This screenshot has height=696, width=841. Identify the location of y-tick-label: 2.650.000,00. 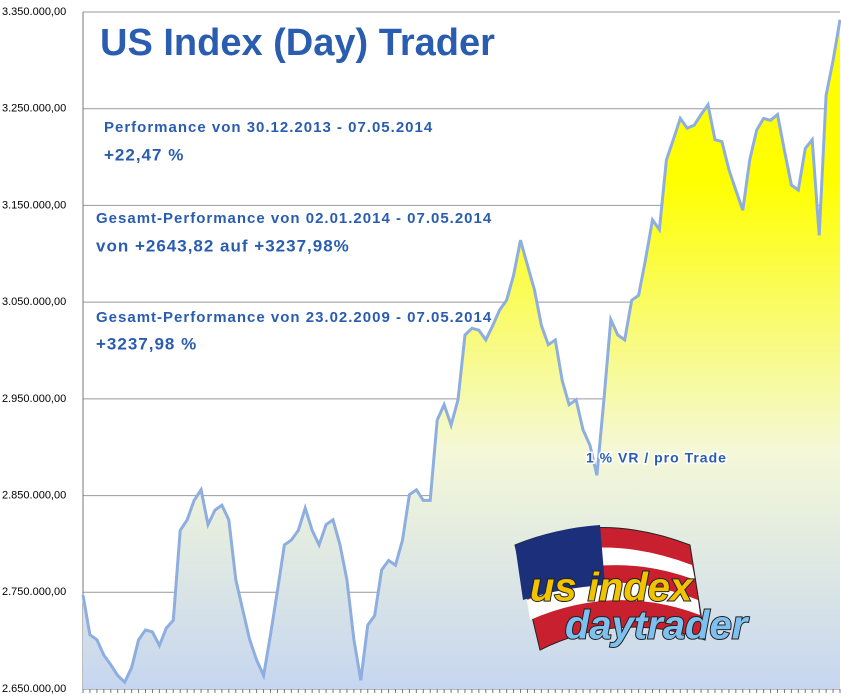
(34, 689).